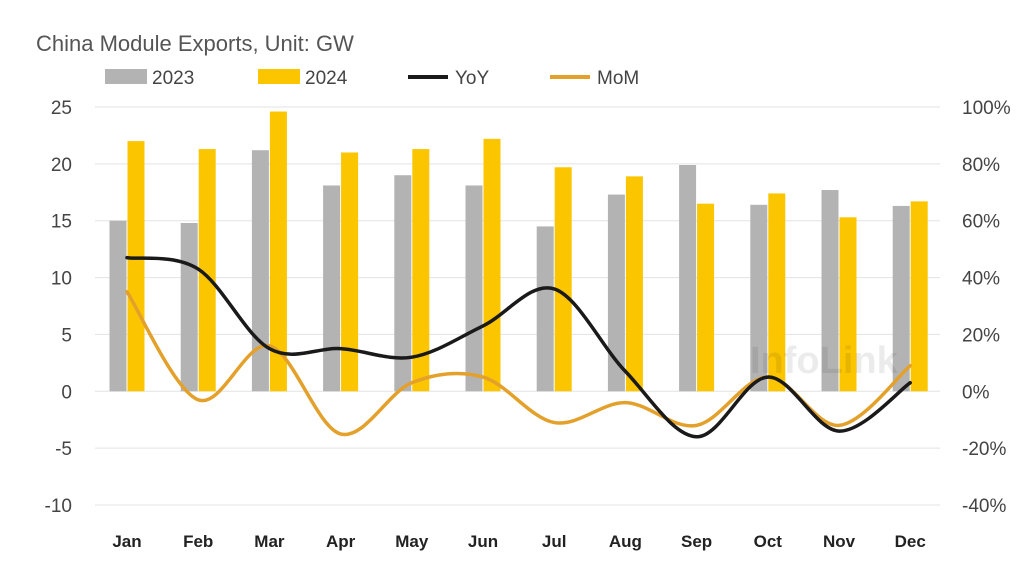 This screenshot has height=574, width=1024. I want to click on x-tick-label: Aug, so click(625, 541).